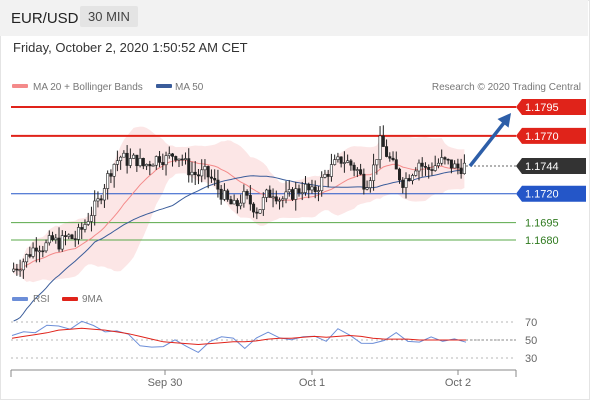  I want to click on rsi-ma-legend-label: 9MA, so click(92, 299).